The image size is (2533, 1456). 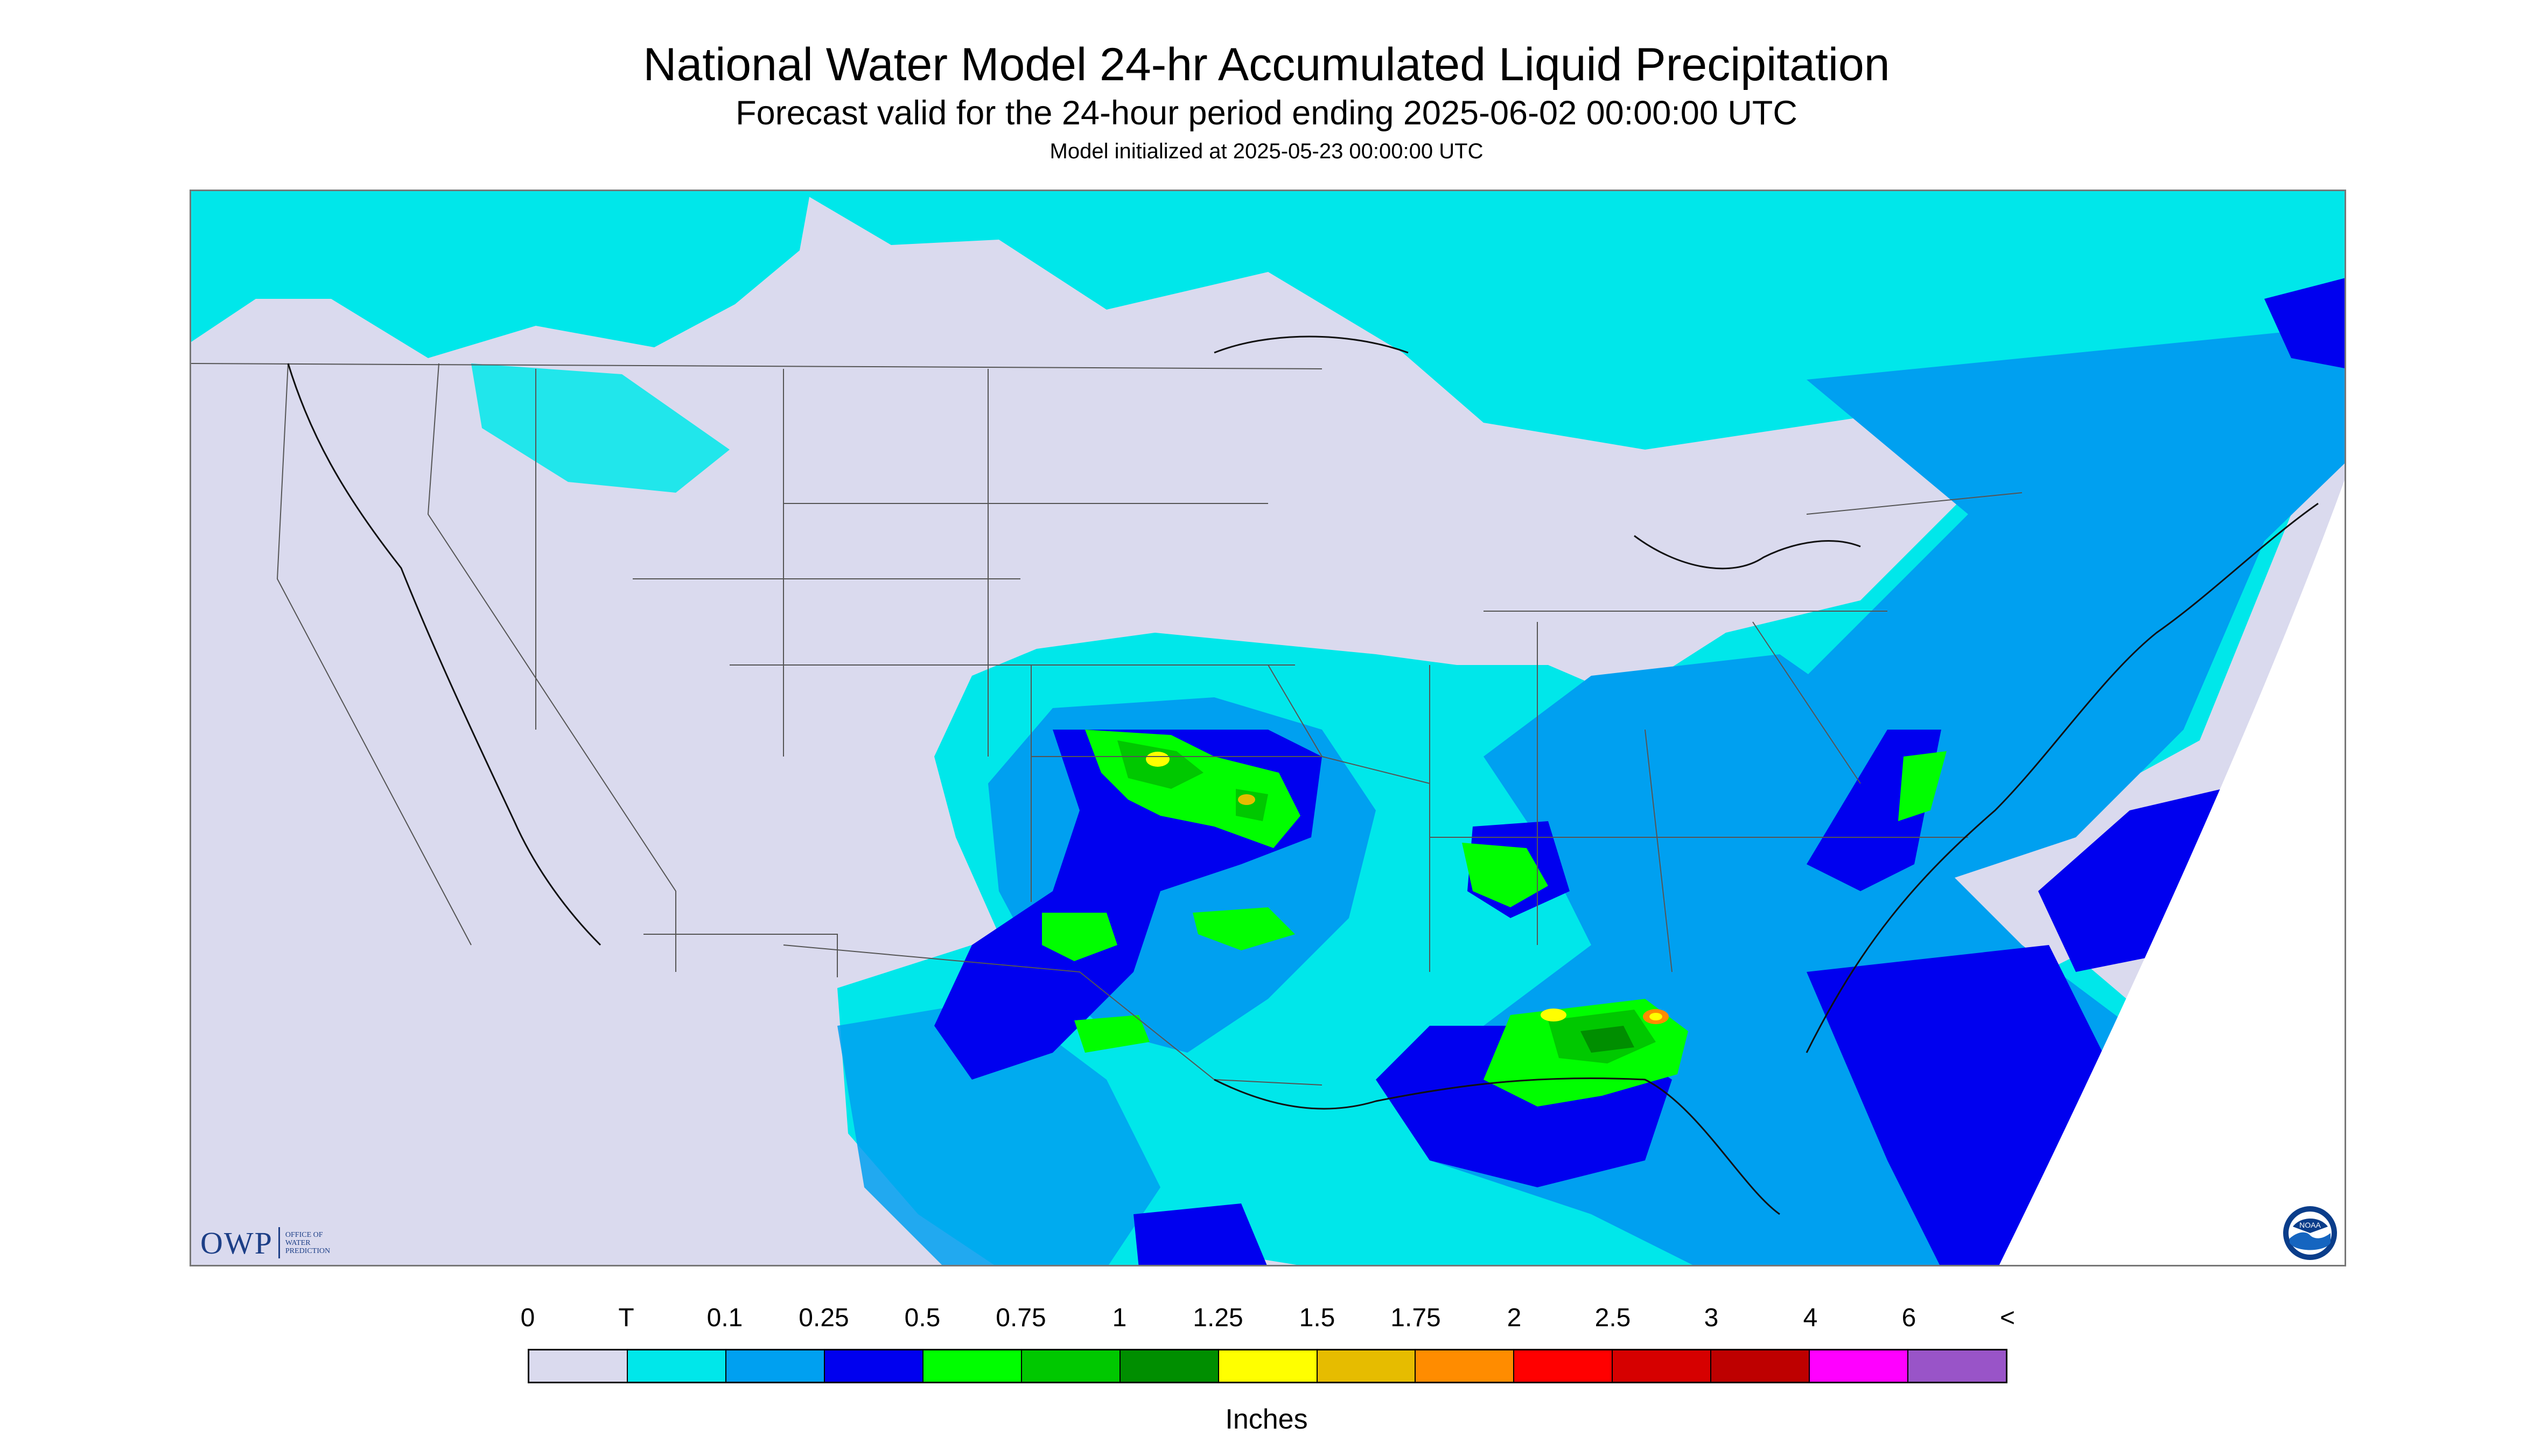 What do you see at coordinates (1407, 888) in the screenshot?
I see `precip-high-layer` at bounding box center [1407, 888].